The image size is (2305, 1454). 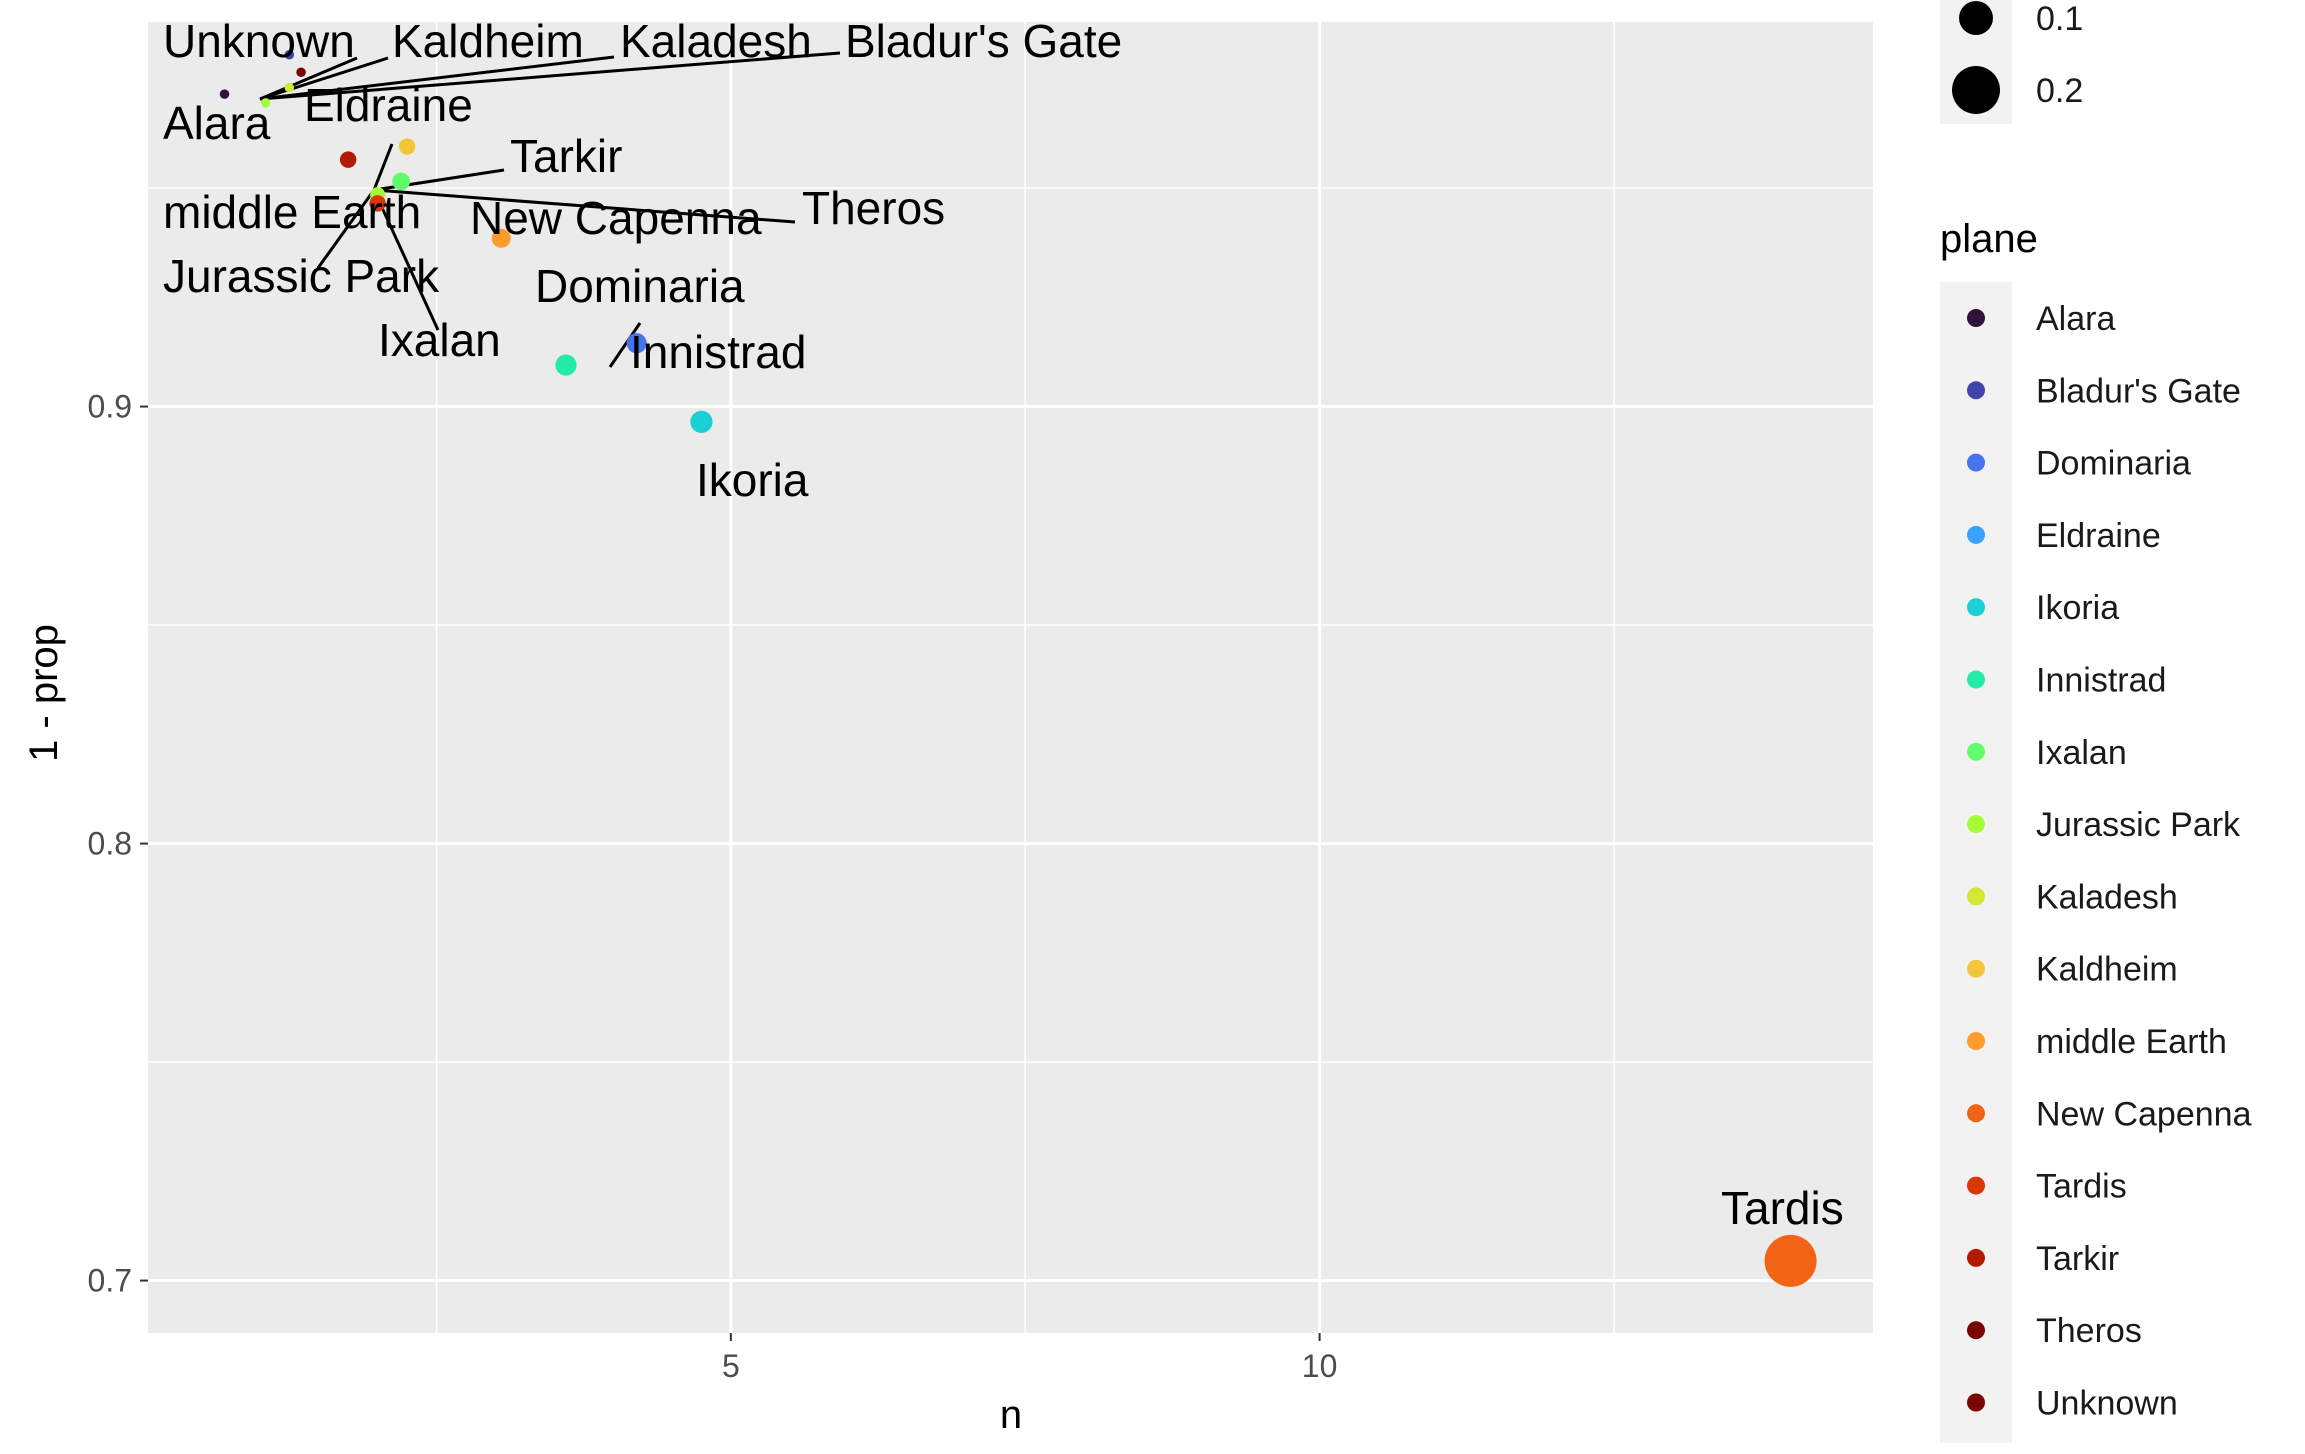 I want to click on y-tick-label: 0.8, so click(x=110, y=844).